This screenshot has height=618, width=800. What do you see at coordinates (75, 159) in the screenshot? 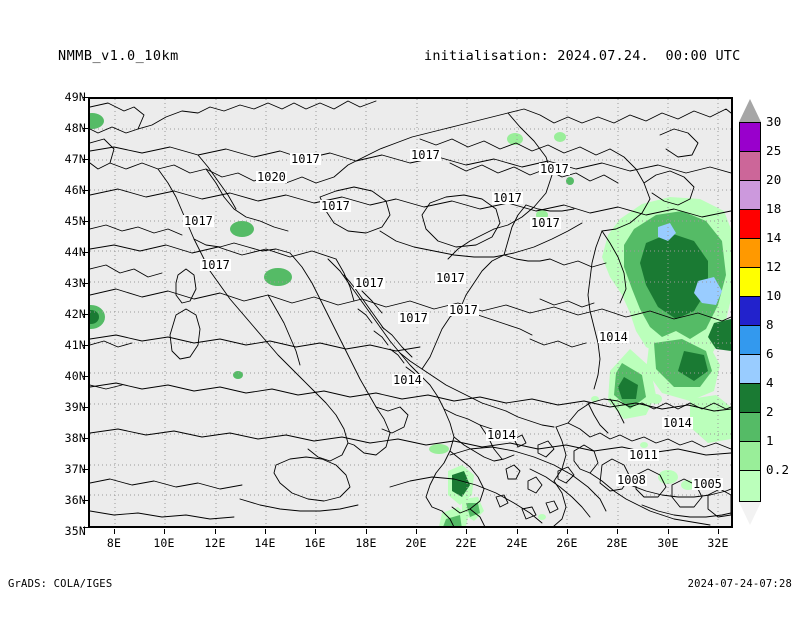
I see `y-tick-label: 47N` at bounding box center [75, 159].